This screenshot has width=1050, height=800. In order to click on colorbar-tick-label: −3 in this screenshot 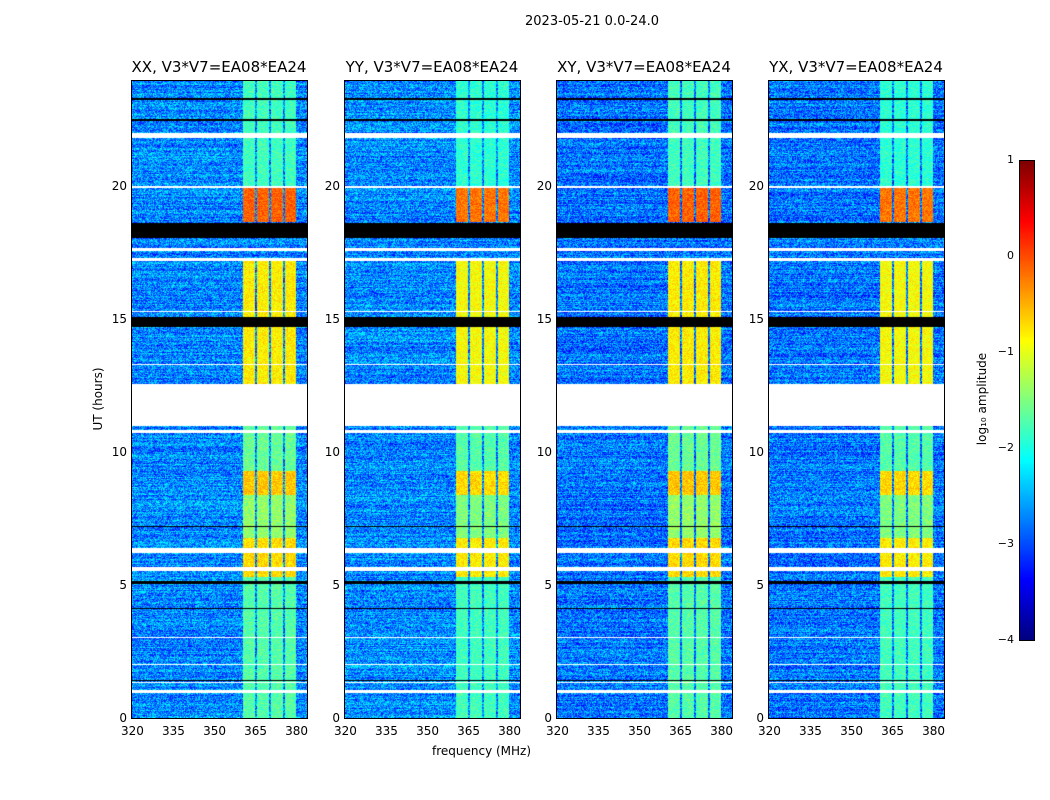, I will do `click(1005, 543)`.